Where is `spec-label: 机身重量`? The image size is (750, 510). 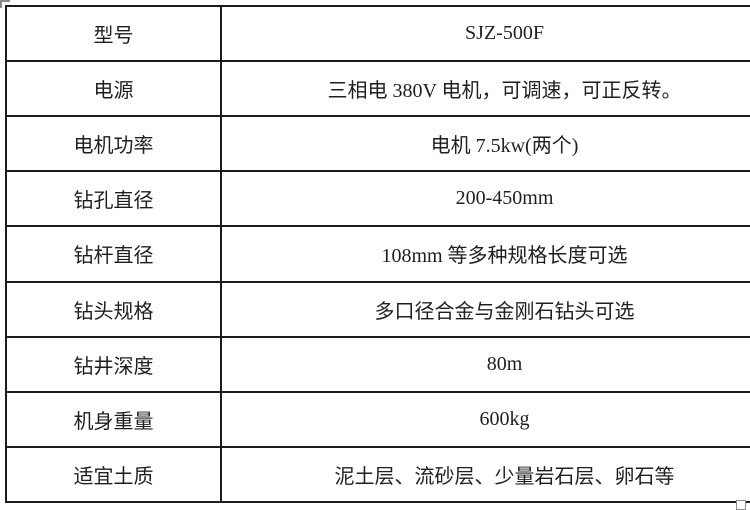
spec-label: 机身重量 is located at coordinates (113, 419).